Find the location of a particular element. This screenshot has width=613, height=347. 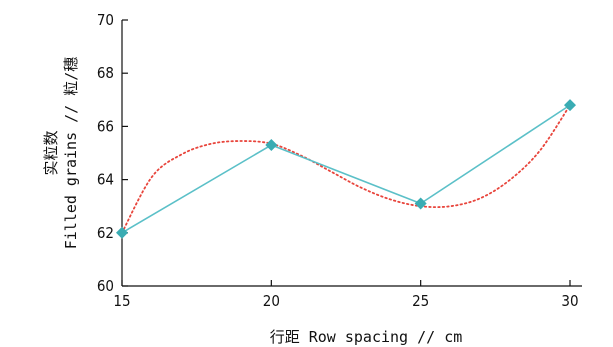

y-tick-label: 64 is located at coordinates (105, 180).